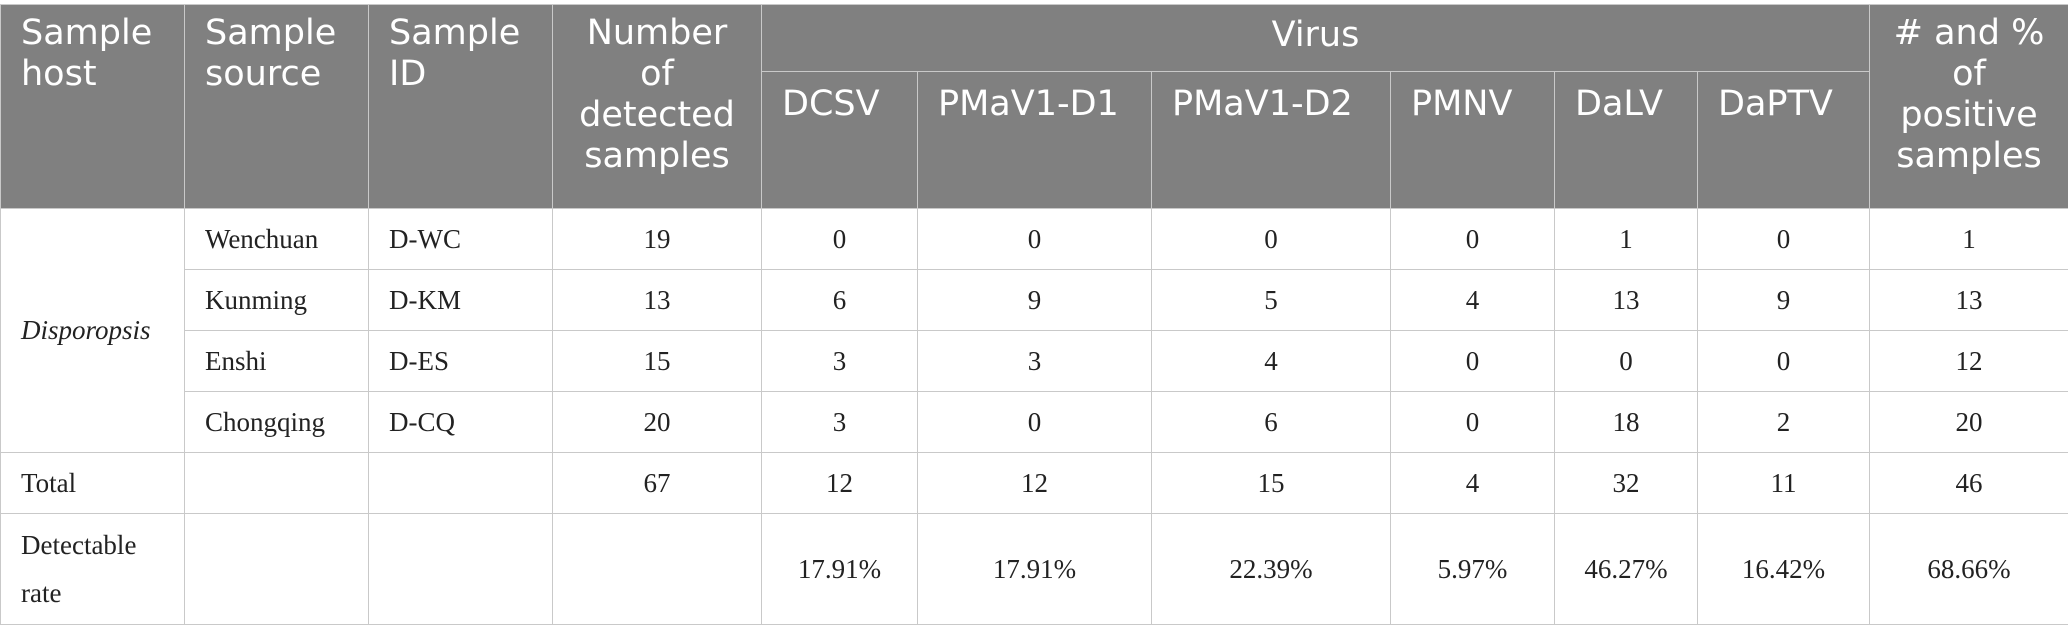 The width and height of the screenshot is (2068, 635). I want to click on rate-label: Detectable rate, so click(92, 569).